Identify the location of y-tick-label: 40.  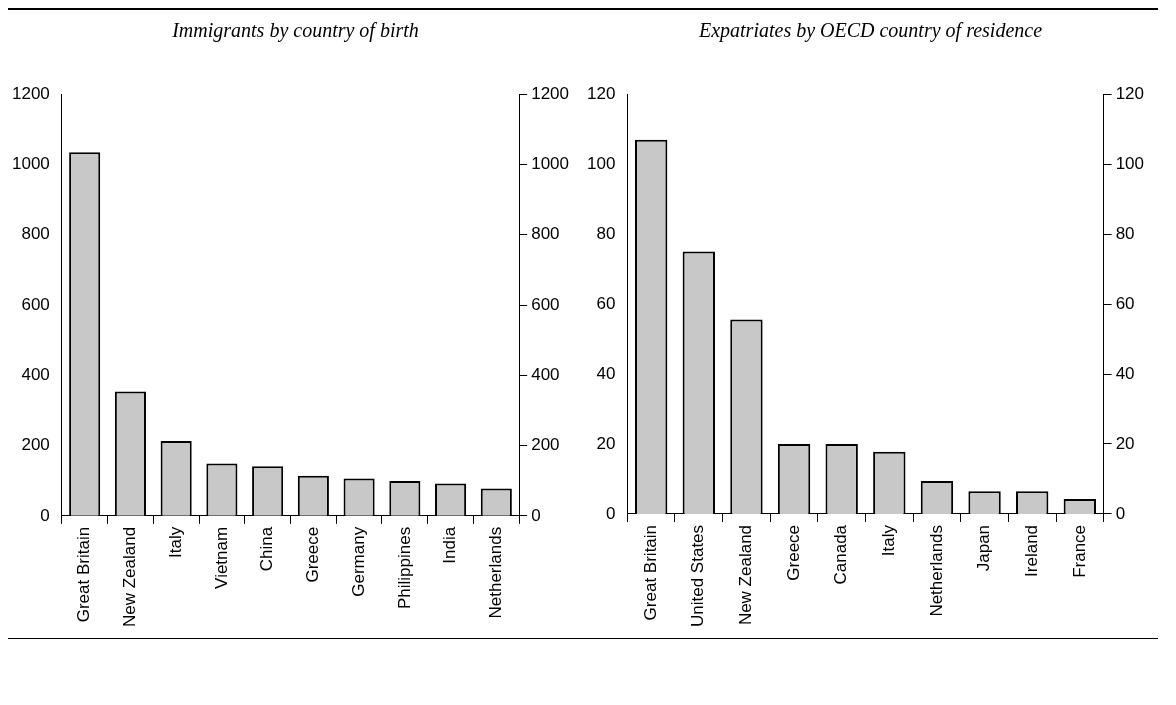
(606, 373).